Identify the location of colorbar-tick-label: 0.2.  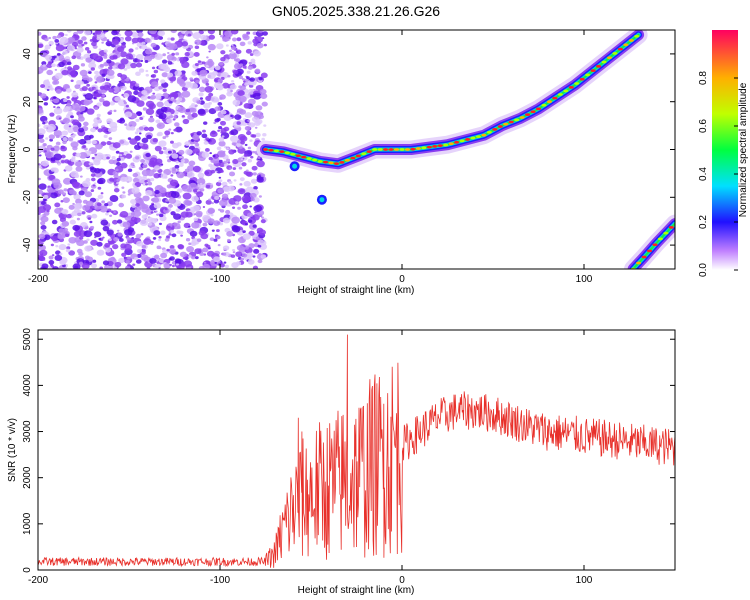
(703, 222).